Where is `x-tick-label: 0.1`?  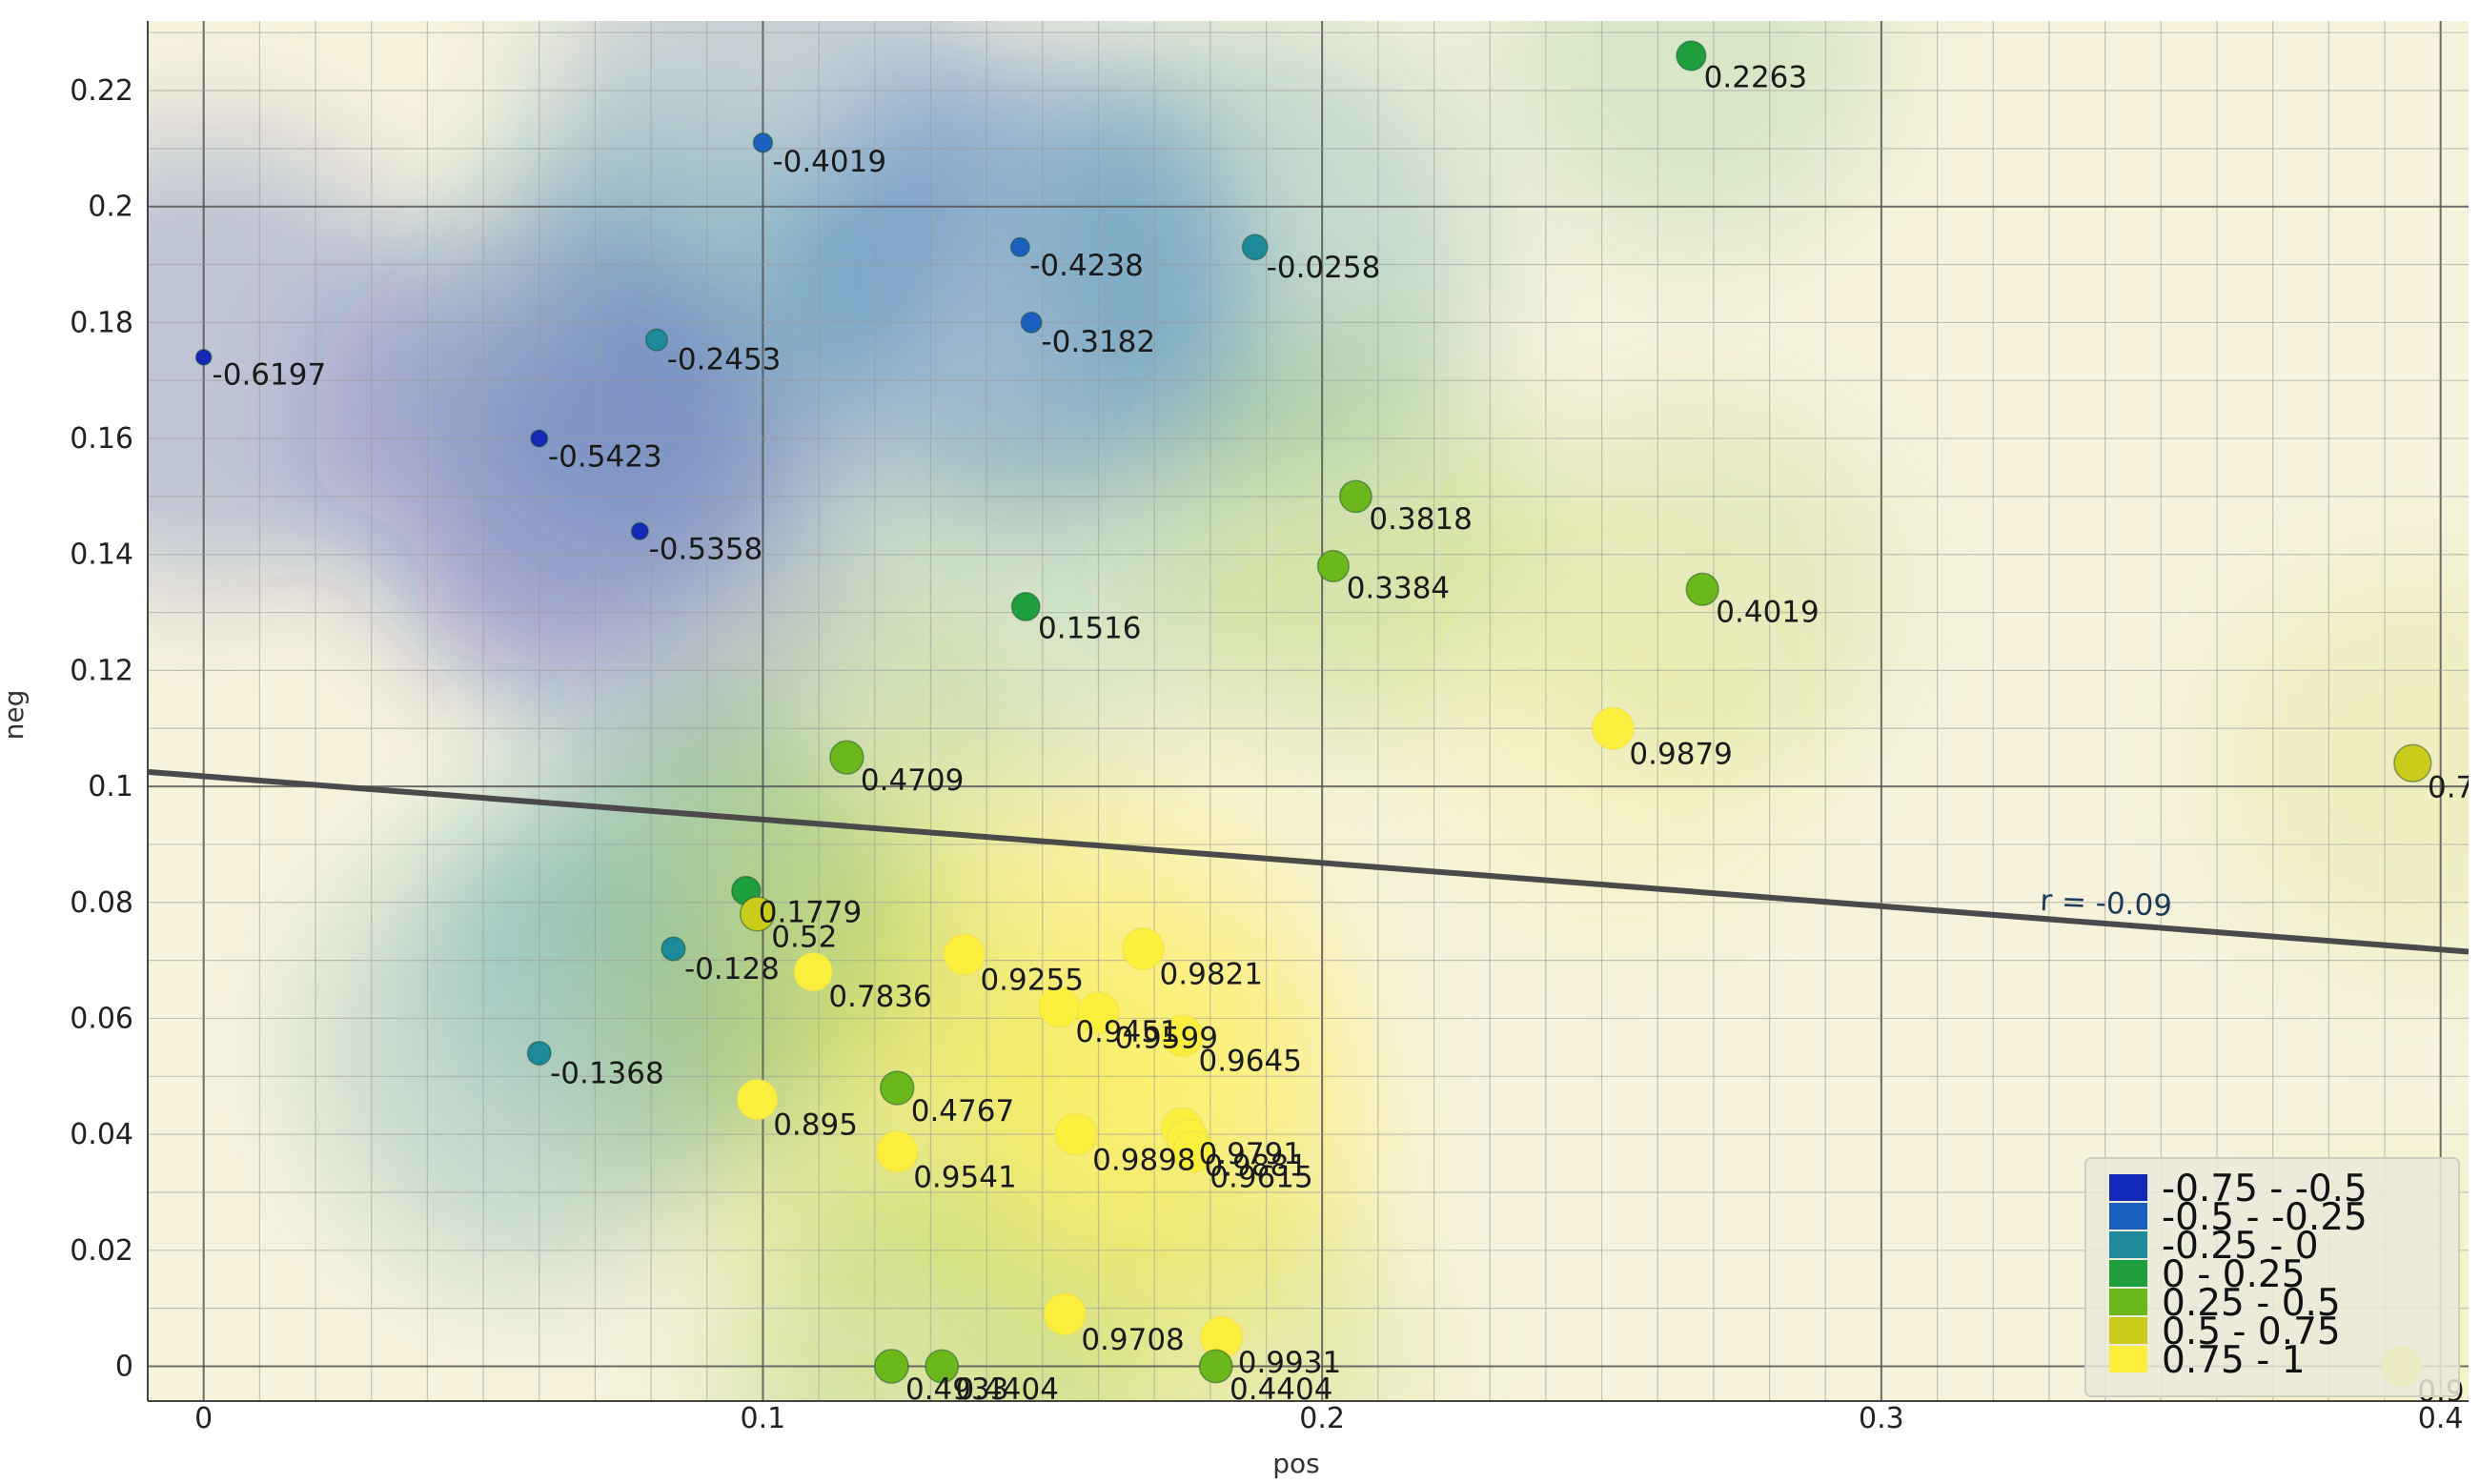
x-tick-label: 0.1 is located at coordinates (763, 1418).